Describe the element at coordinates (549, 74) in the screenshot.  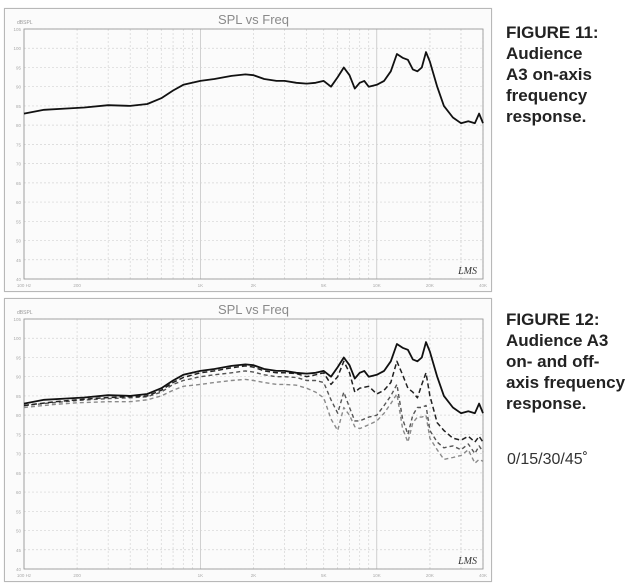
I see `figure-11-caption-line: A3 on-axis` at that location.